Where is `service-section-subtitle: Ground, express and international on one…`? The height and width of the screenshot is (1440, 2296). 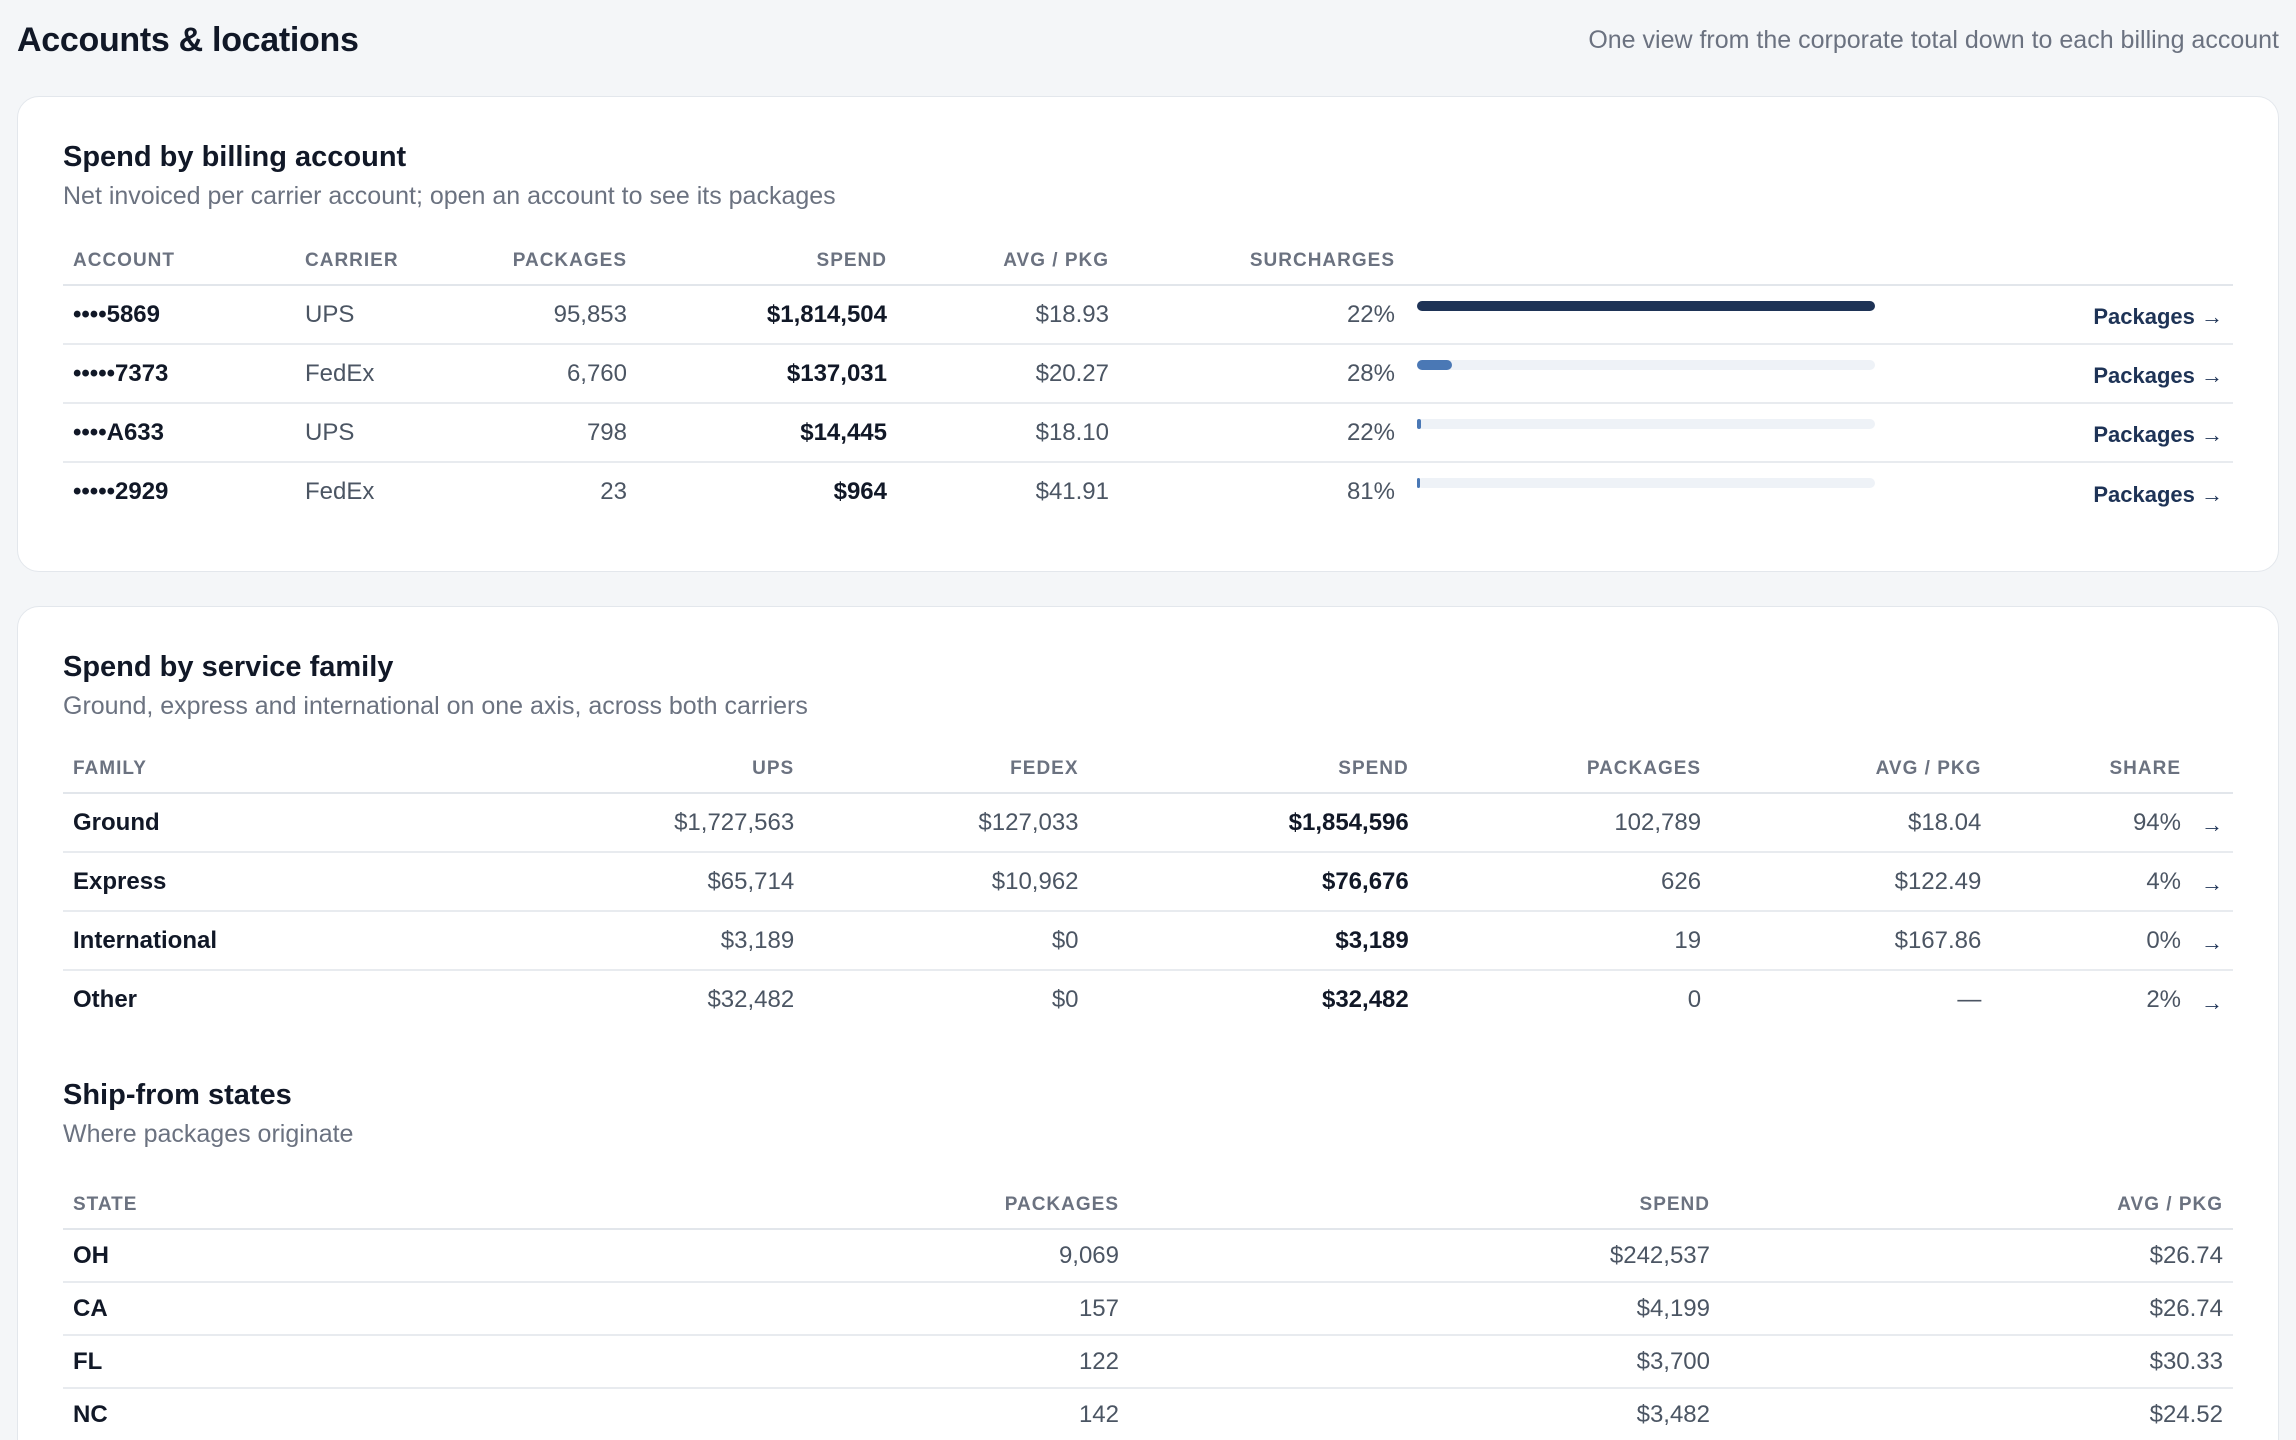
service-section-subtitle: Ground, express and international on one… is located at coordinates (435, 706).